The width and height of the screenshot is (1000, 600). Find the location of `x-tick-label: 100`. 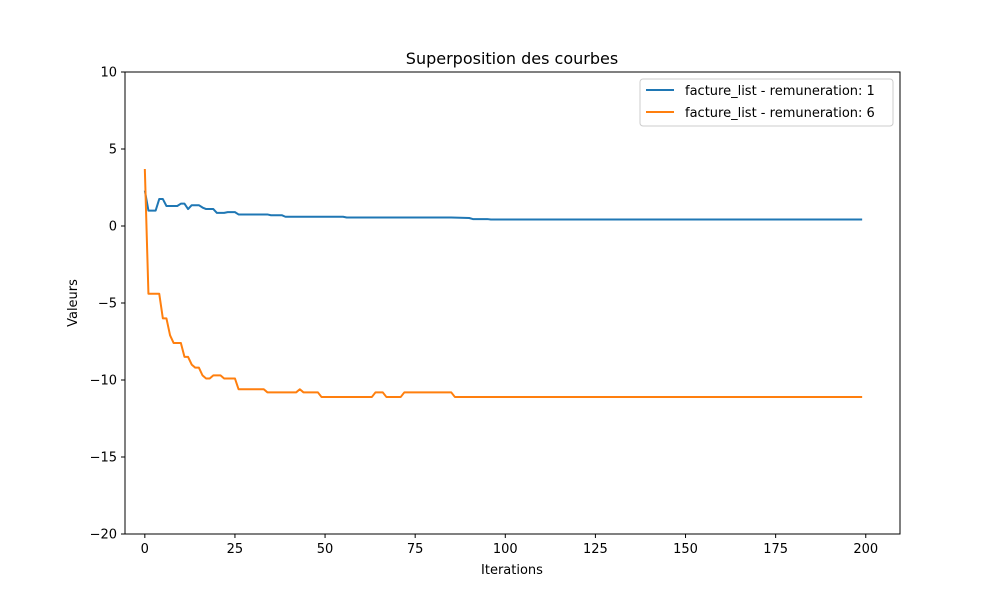

x-tick-label: 100 is located at coordinates (505, 549).